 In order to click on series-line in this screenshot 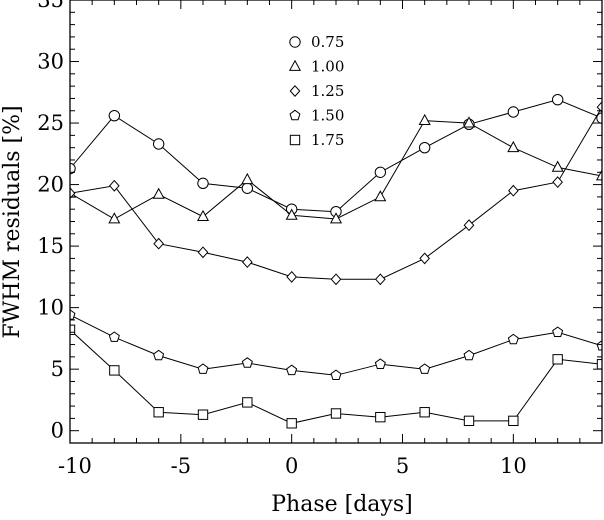, I will do `click(336, 345)`.